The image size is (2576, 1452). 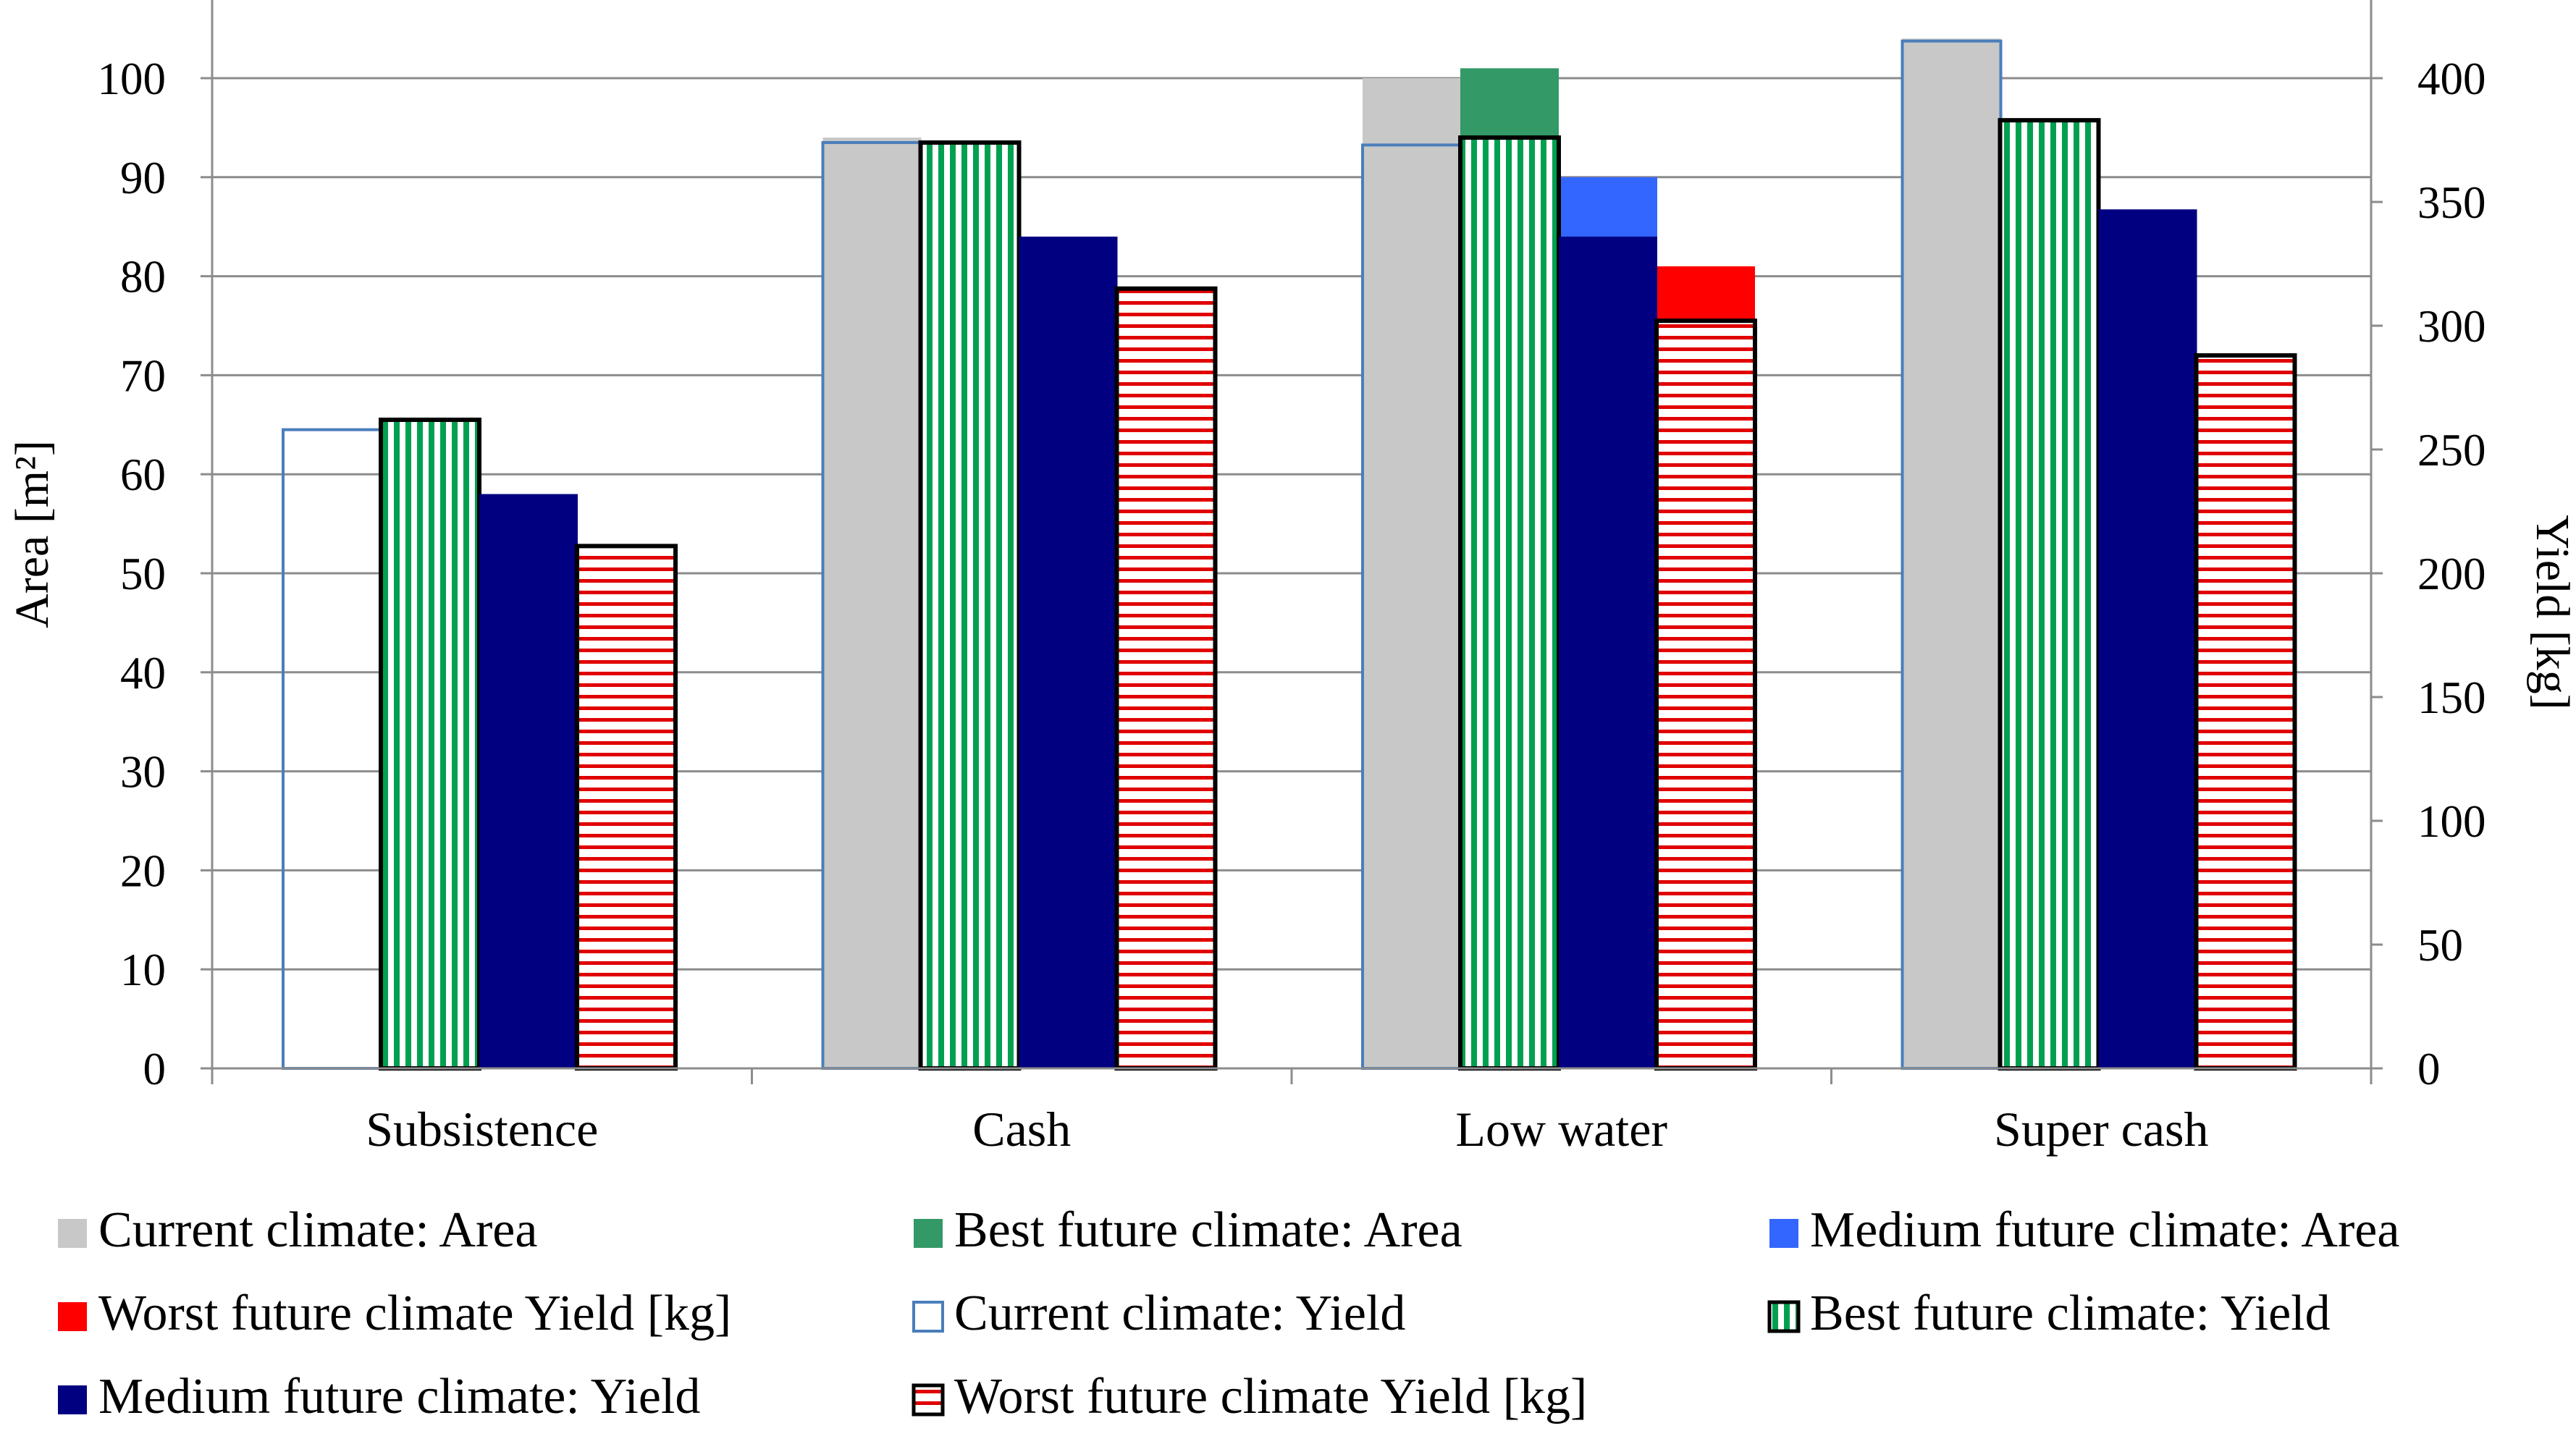 What do you see at coordinates (1561, 1129) in the screenshot?
I see `category-label-low-water: Low water` at bounding box center [1561, 1129].